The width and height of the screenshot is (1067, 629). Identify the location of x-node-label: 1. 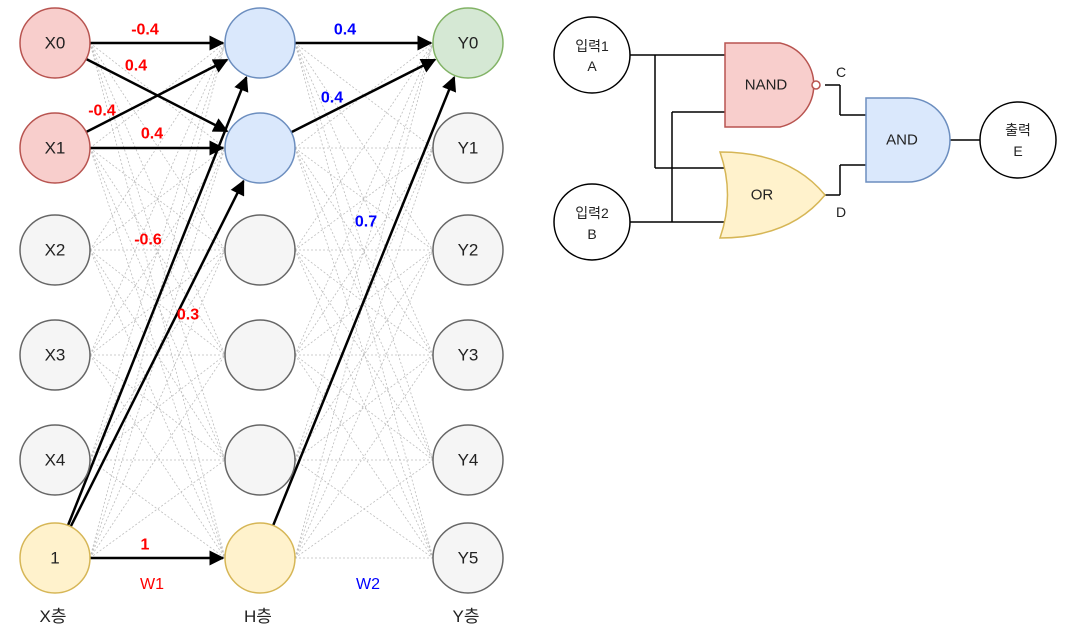
(54, 558).